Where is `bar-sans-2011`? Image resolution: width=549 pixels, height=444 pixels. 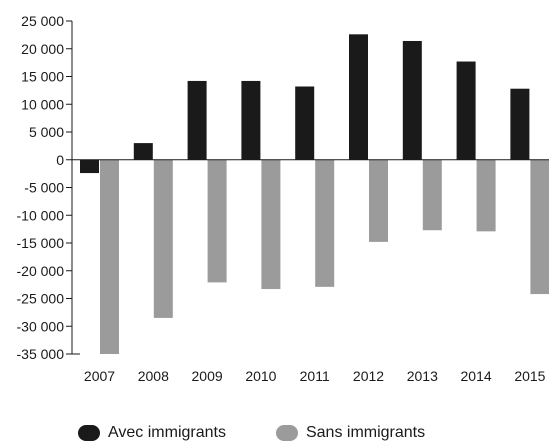 bar-sans-2011 is located at coordinates (325, 223).